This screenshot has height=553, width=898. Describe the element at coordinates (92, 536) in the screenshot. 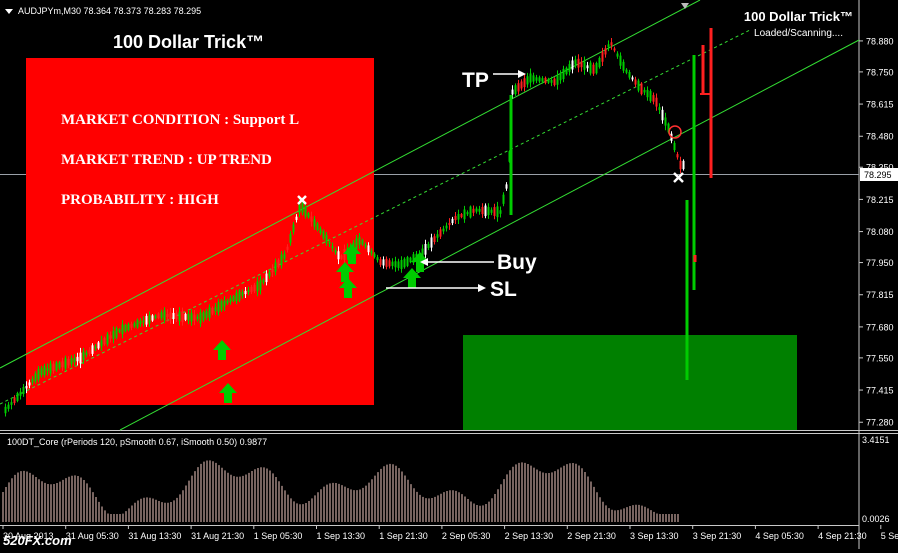

I see `time-tick-label: 31 Aug 05:30` at that location.